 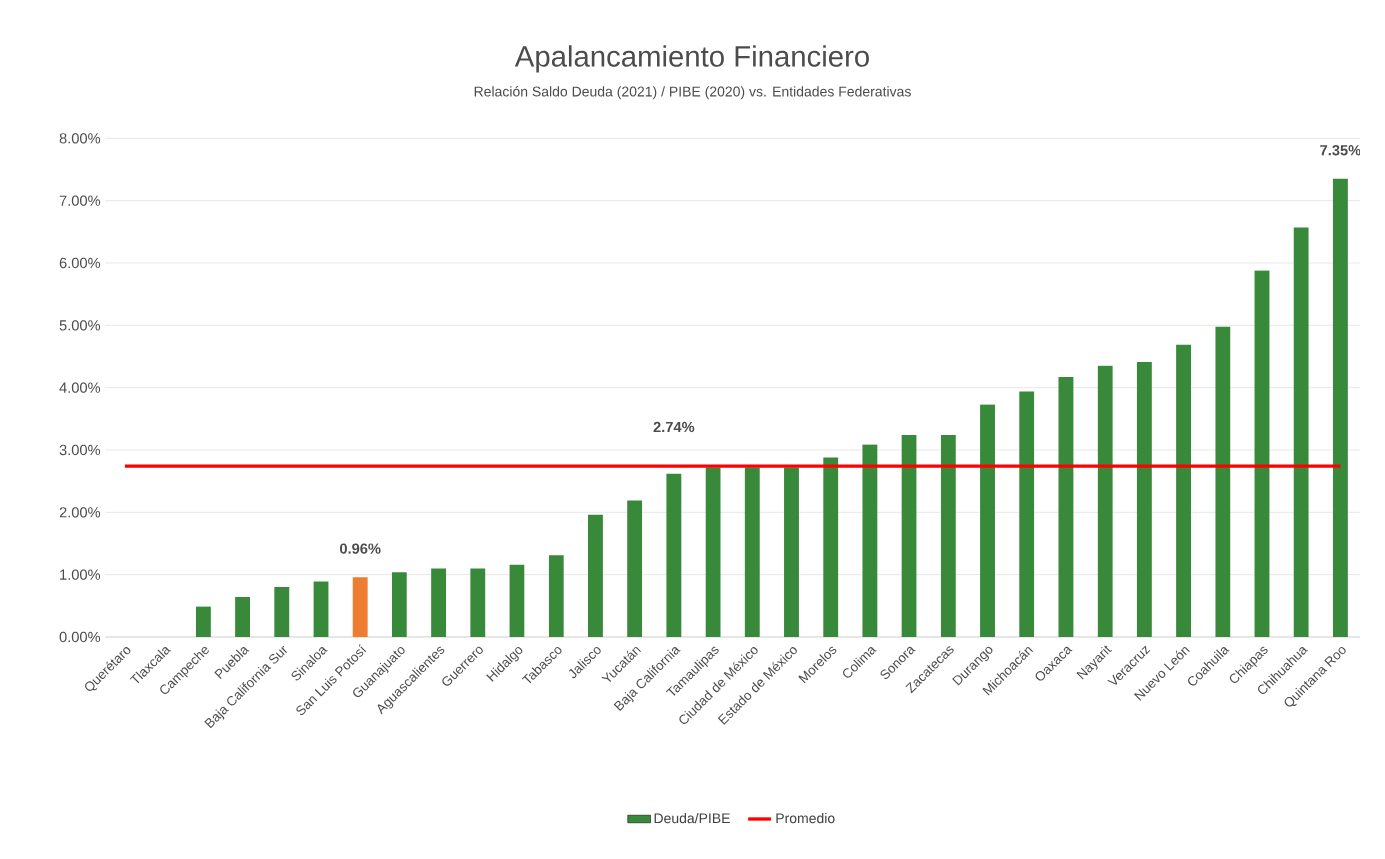 What do you see at coordinates (674, 427) in the screenshot?
I see `data-label: 2.74%` at bounding box center [674, 427].